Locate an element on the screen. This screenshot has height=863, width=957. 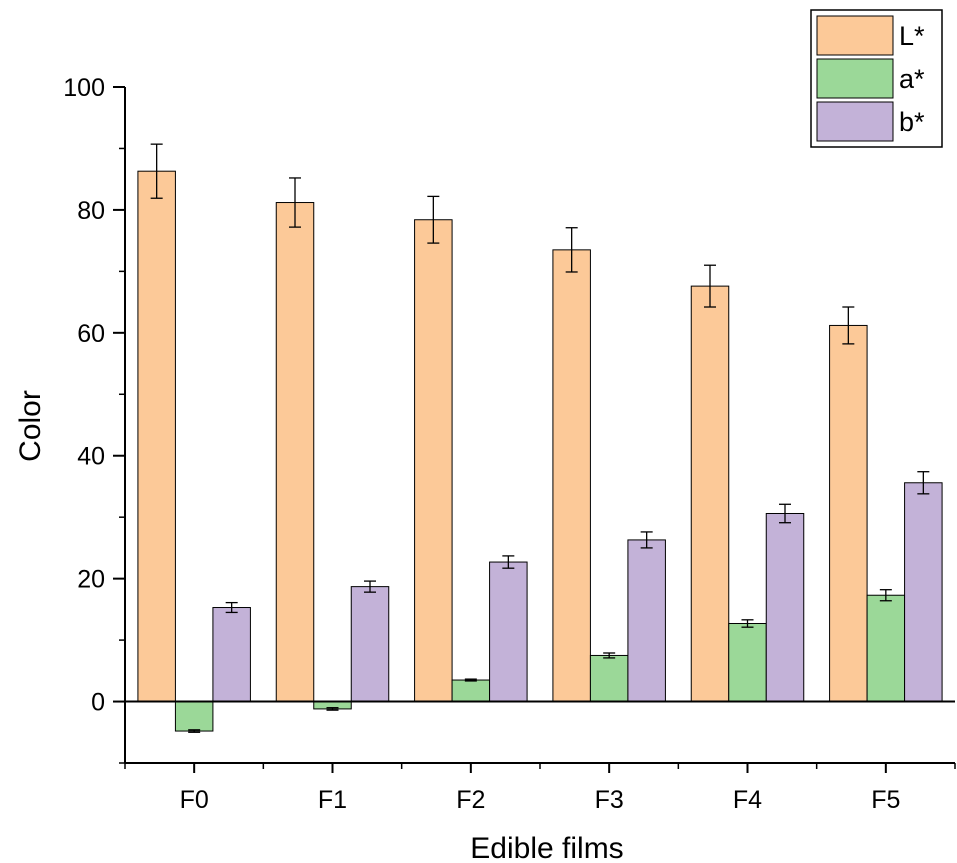
y-tick-label: 100 is located at coordinates (84, 88).